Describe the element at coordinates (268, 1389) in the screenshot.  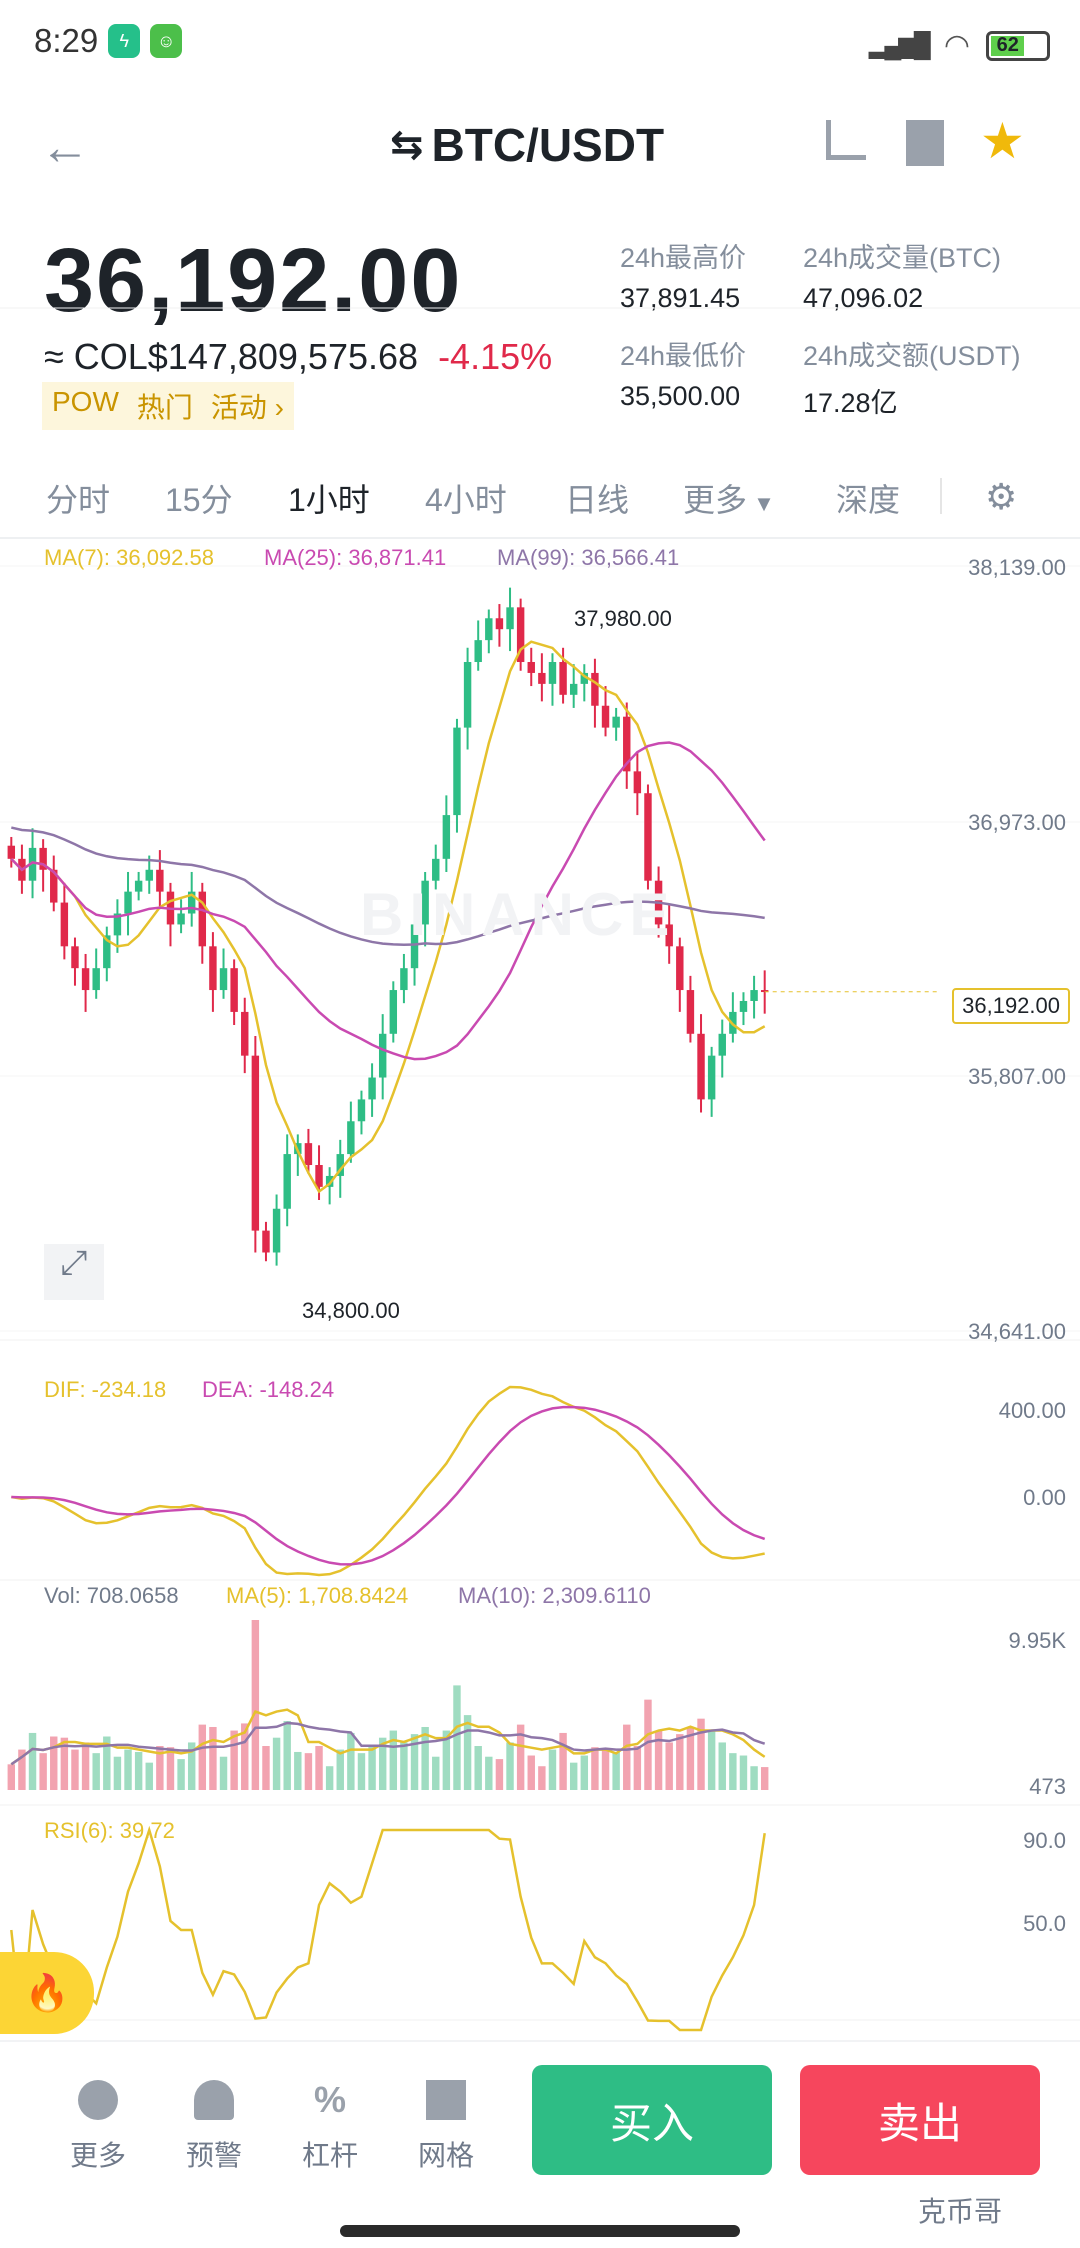
I see `dea-label: DEA: -148.24` at that location.